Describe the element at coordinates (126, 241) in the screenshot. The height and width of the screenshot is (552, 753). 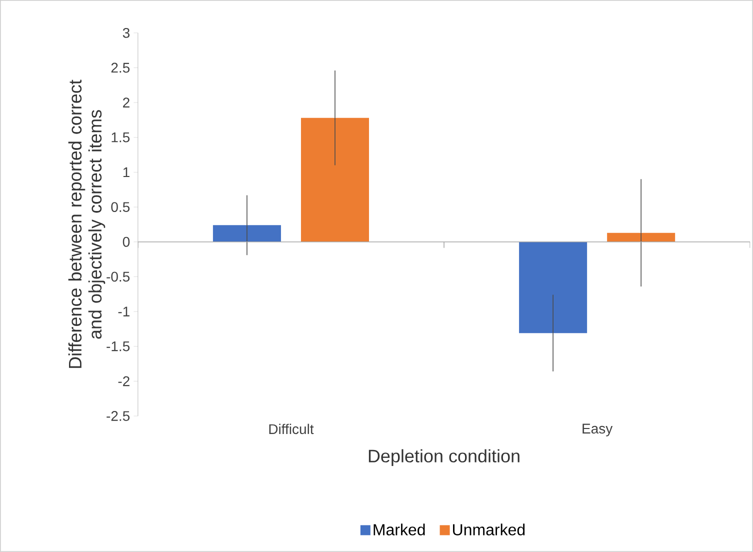
I see `y-tick-label: 0` at that location.